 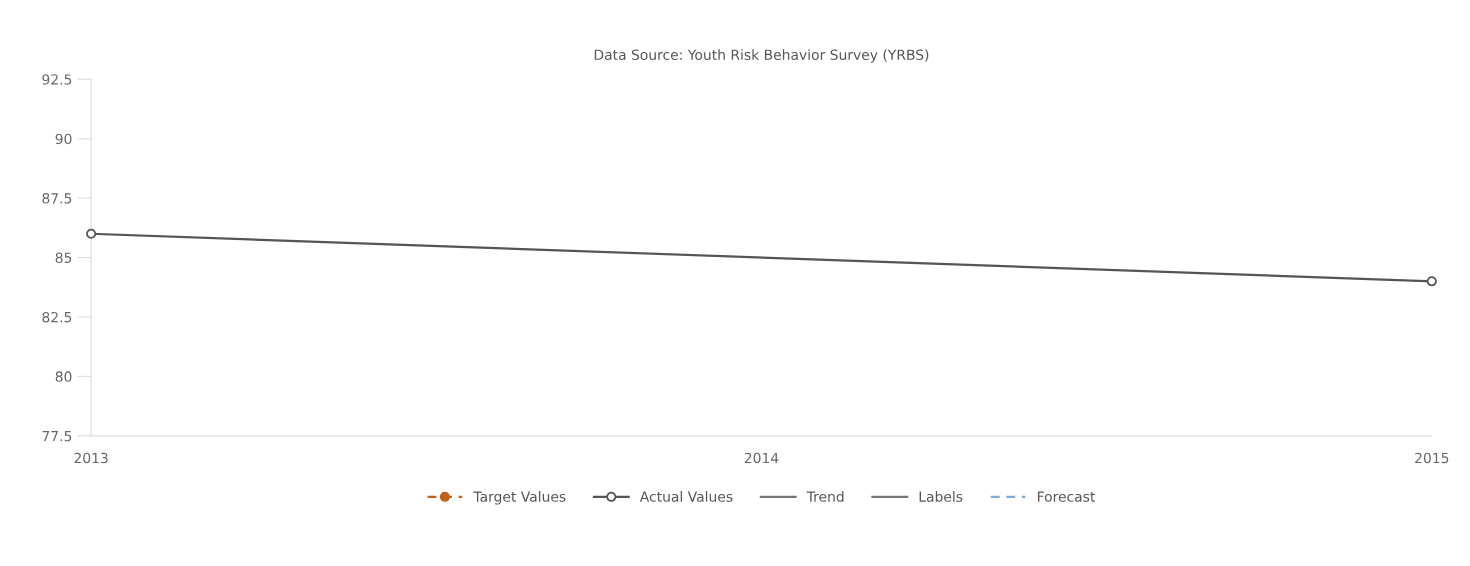 I want to click on y-tick-label: 87.5, so click(x=57, y=198).